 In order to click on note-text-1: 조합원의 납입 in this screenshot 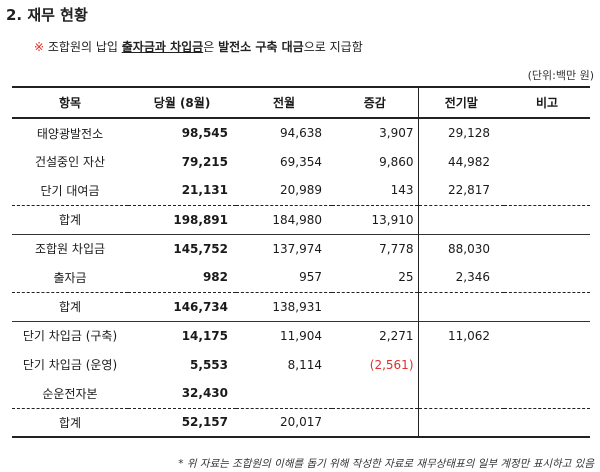, I will do `click(83, 47)`.